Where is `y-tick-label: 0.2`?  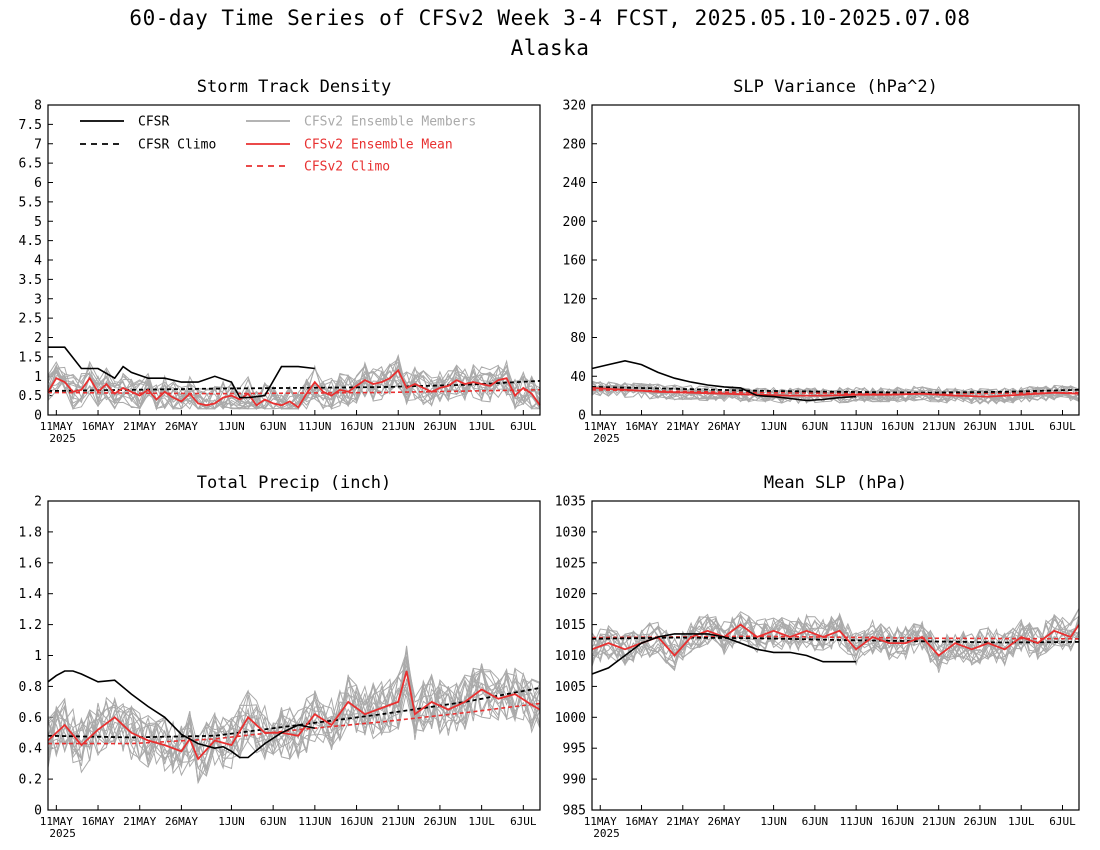
y-tick-label: 0.2 is located at coordinates (30, 780).